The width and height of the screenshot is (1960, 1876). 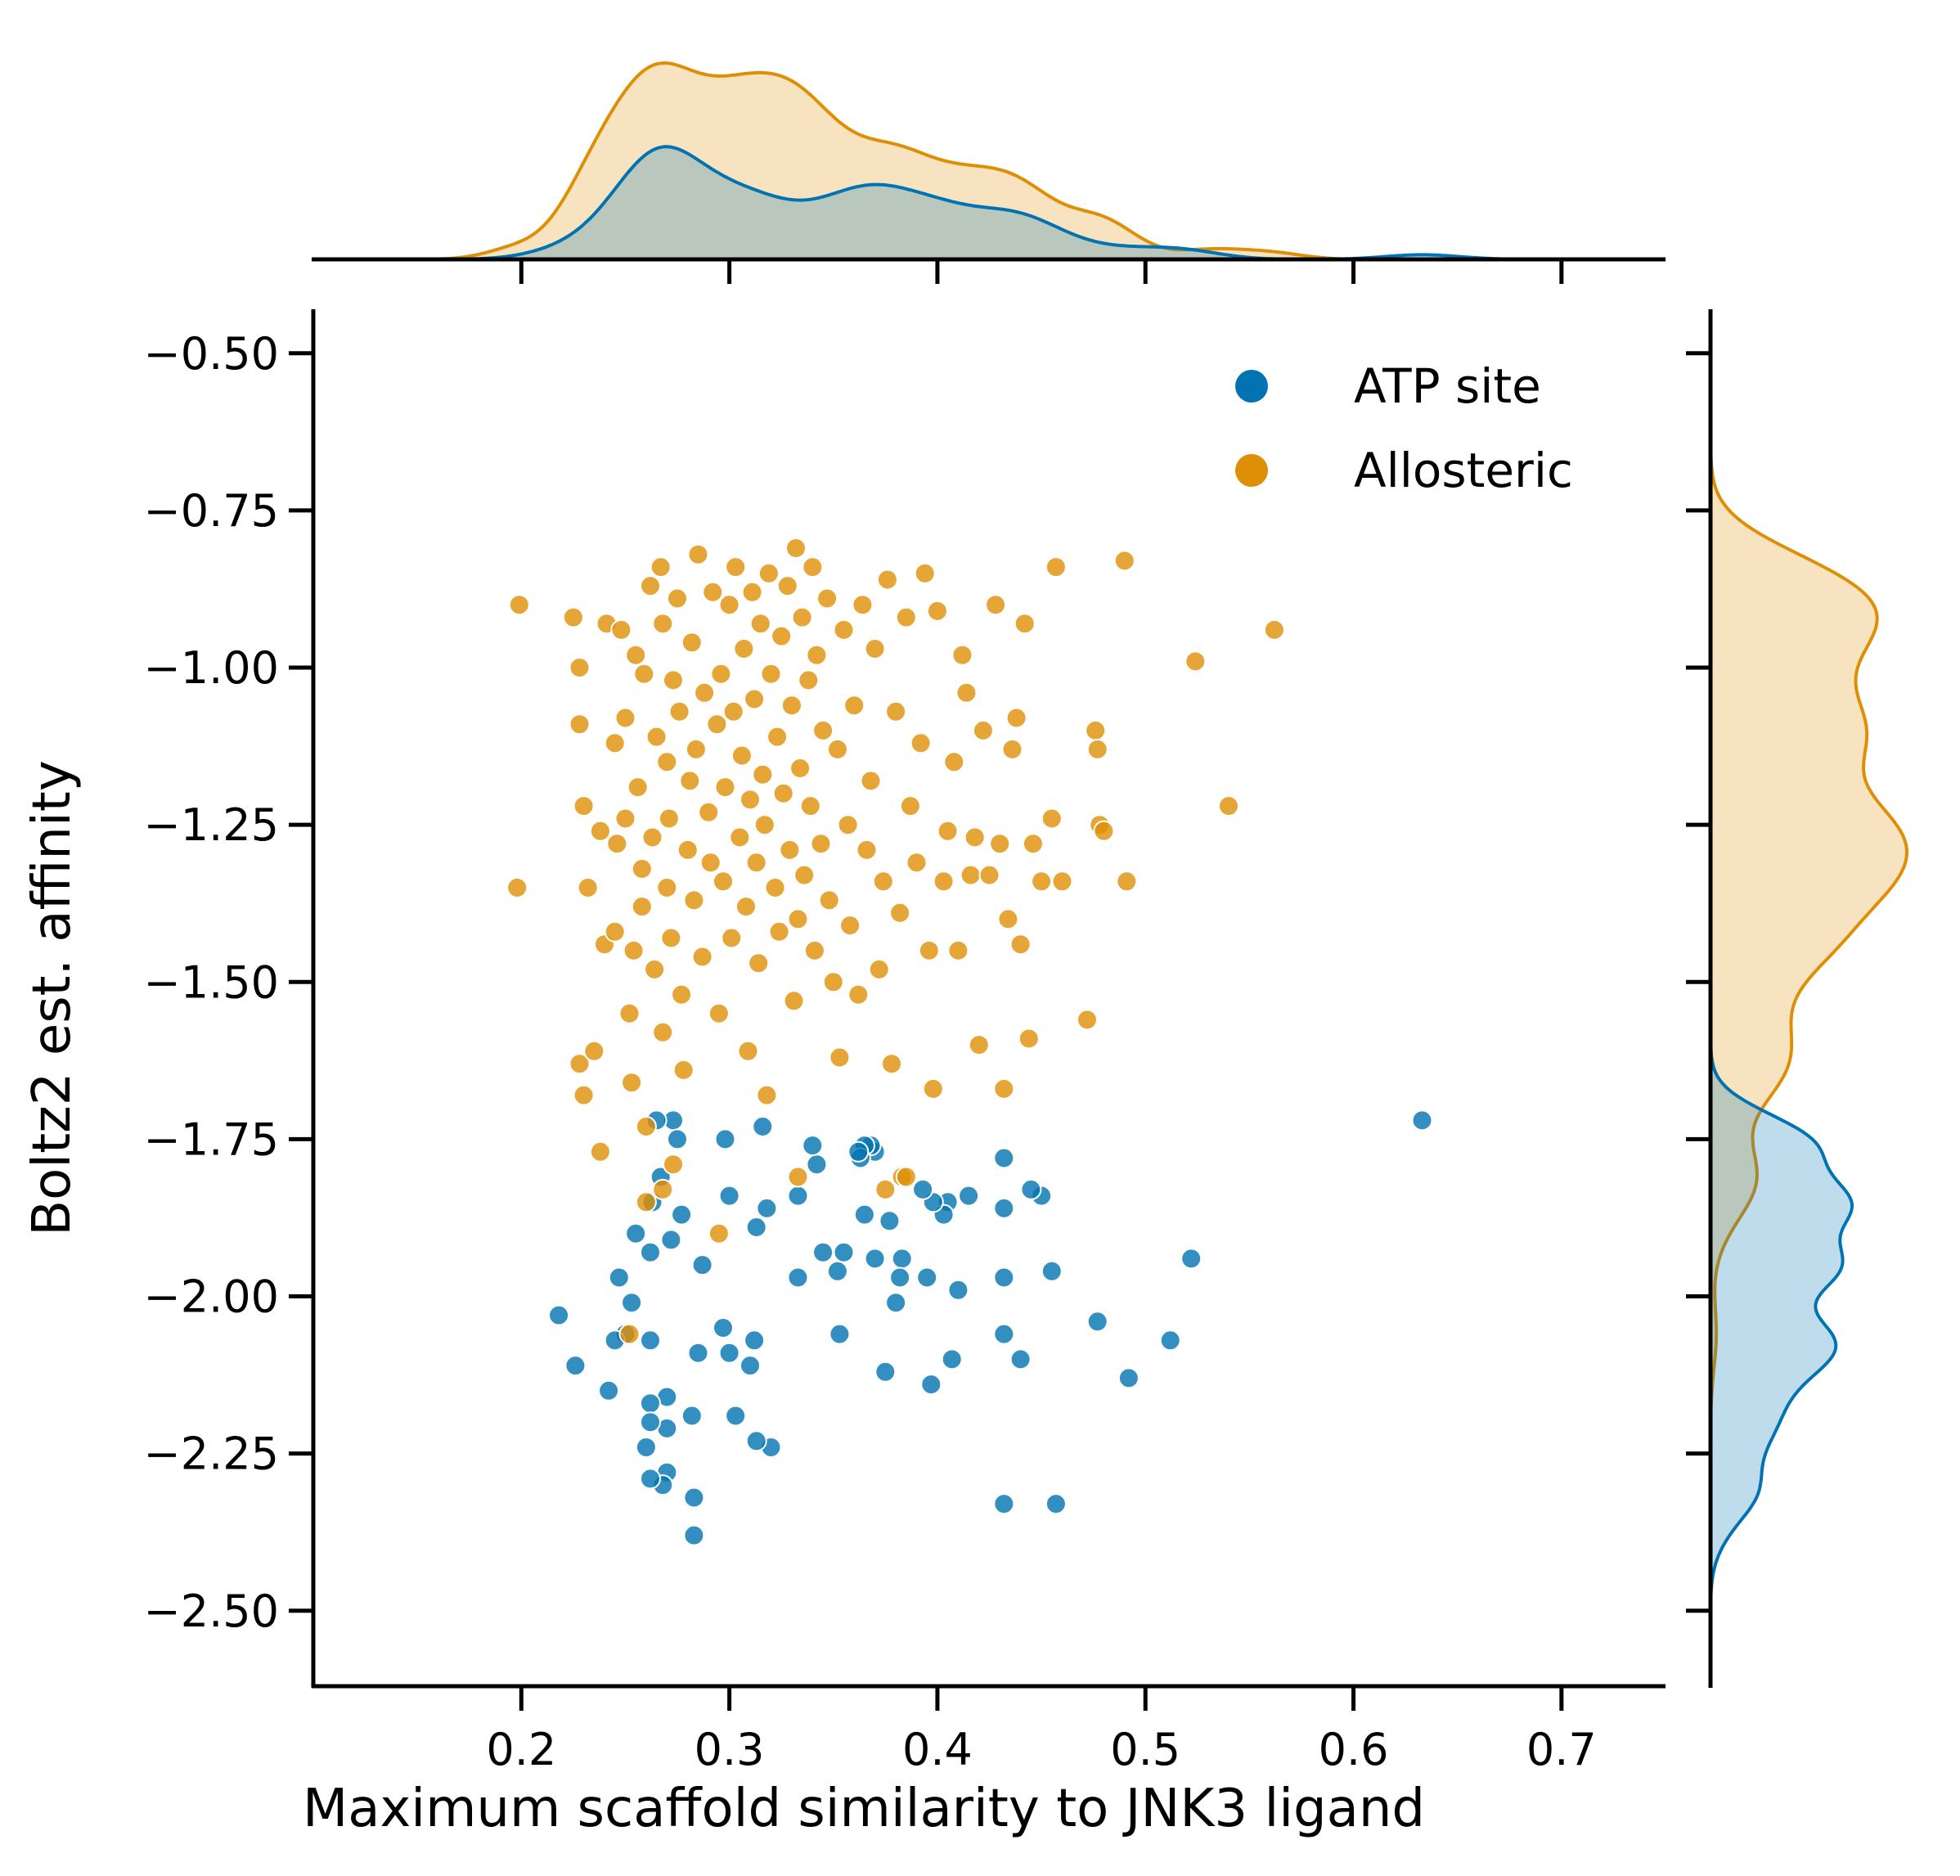 What do you see at coordinates (211, 1297) in the screenshot?
I see `y-tick-label: −2.00` at bounding box center [211, 1297].